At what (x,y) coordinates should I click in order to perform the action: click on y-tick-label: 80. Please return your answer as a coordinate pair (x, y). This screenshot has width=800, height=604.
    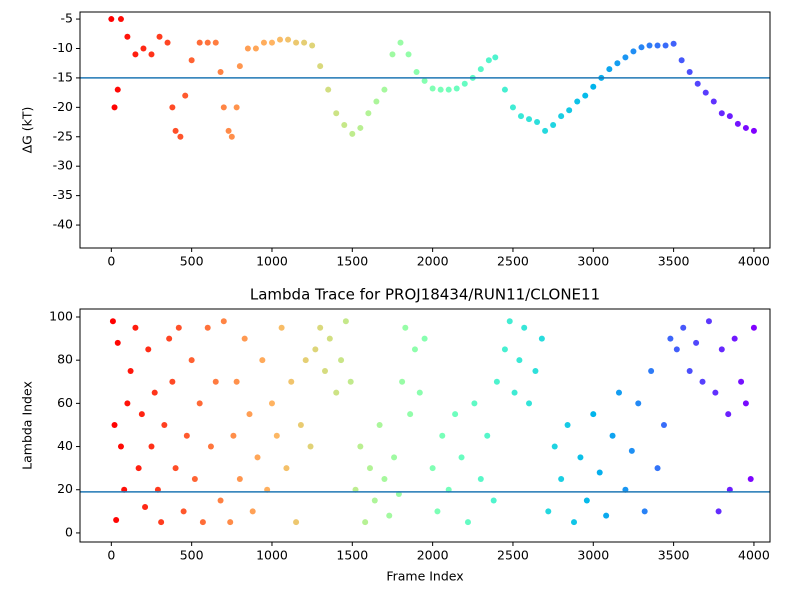
    Looking at the image, I should click on (65, 359).